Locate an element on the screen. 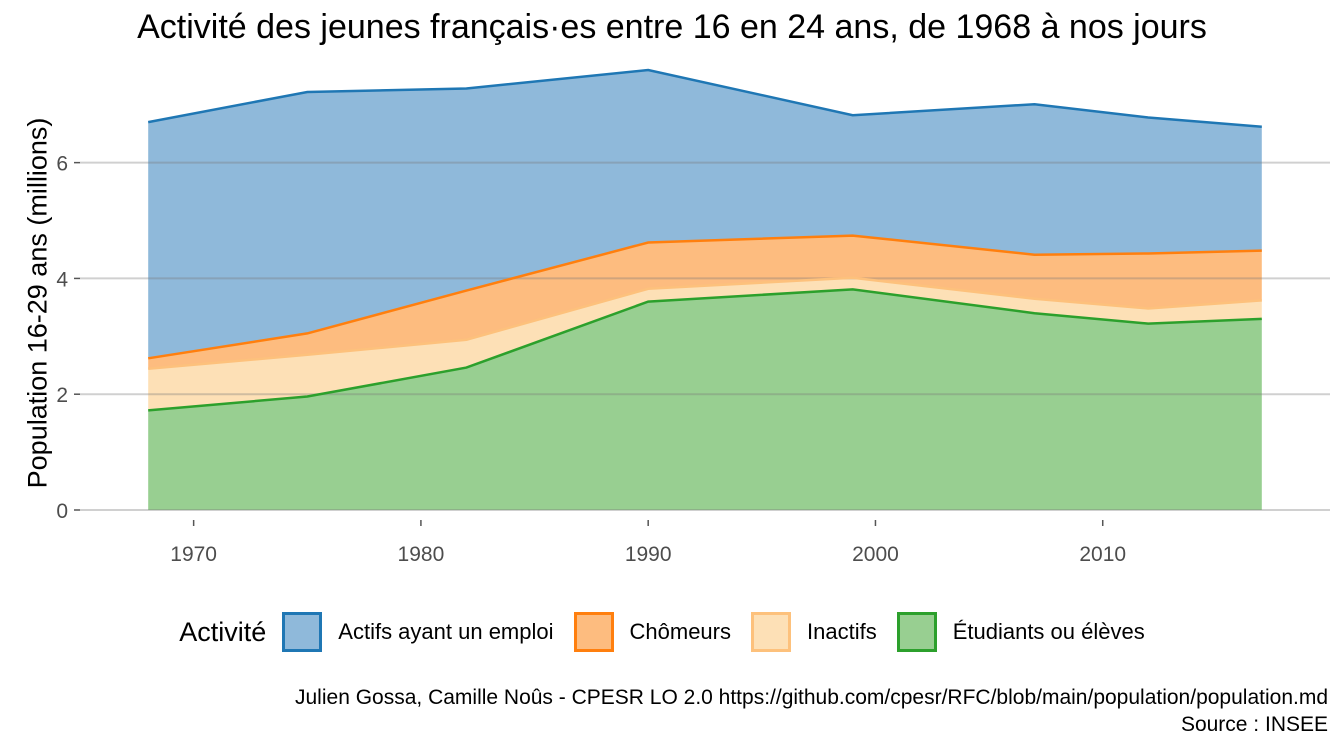 This screenshot has height=756, width=1344. legend-label: Inactifs is located at coordinates (842, 631).